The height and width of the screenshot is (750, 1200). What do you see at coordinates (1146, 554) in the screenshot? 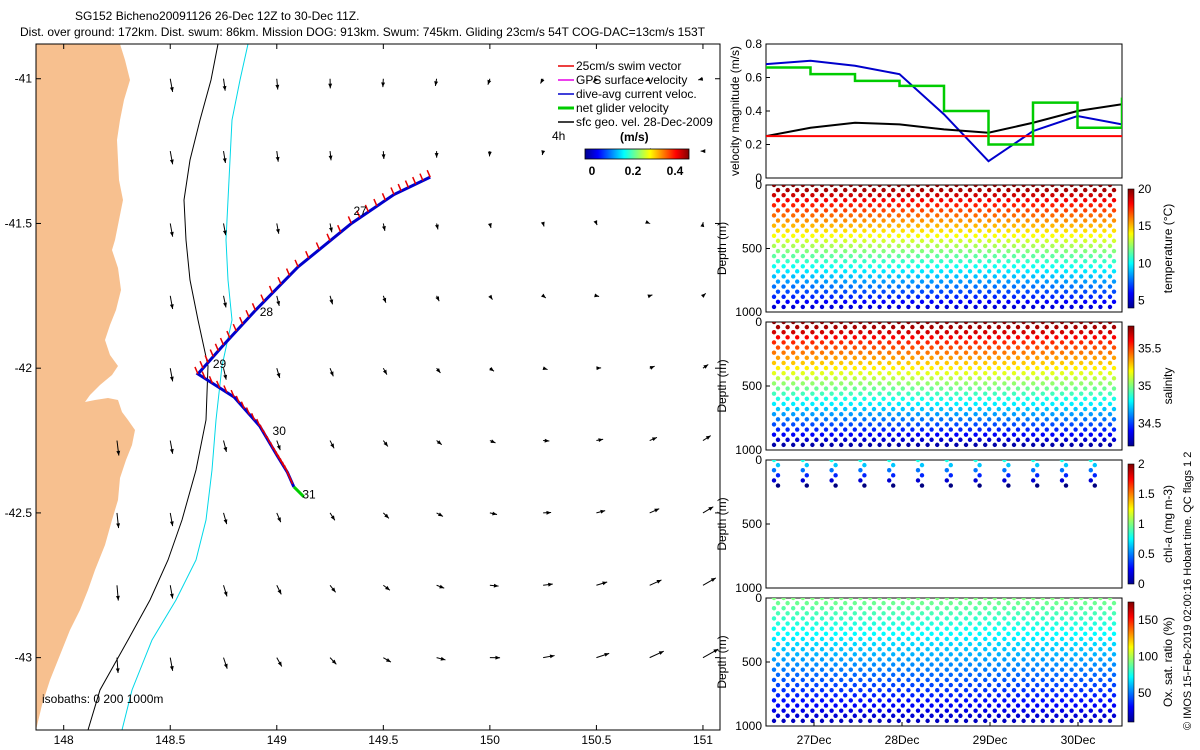
I see `colorbar-tick-label: 0.5` at bounding box center [1146, 554].